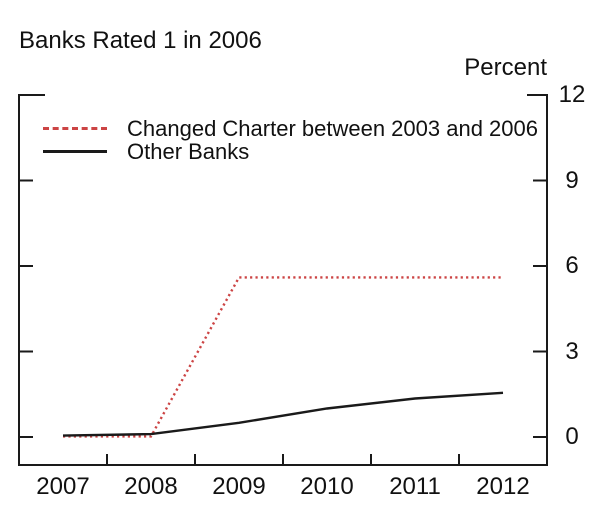 Image resolution: width=600 pixels, height=513 pixels. What do you see at coordinates (572, 436) in the screenshot?
I see `y-axis-tick-label: 0` at bounding box center [572, 436].